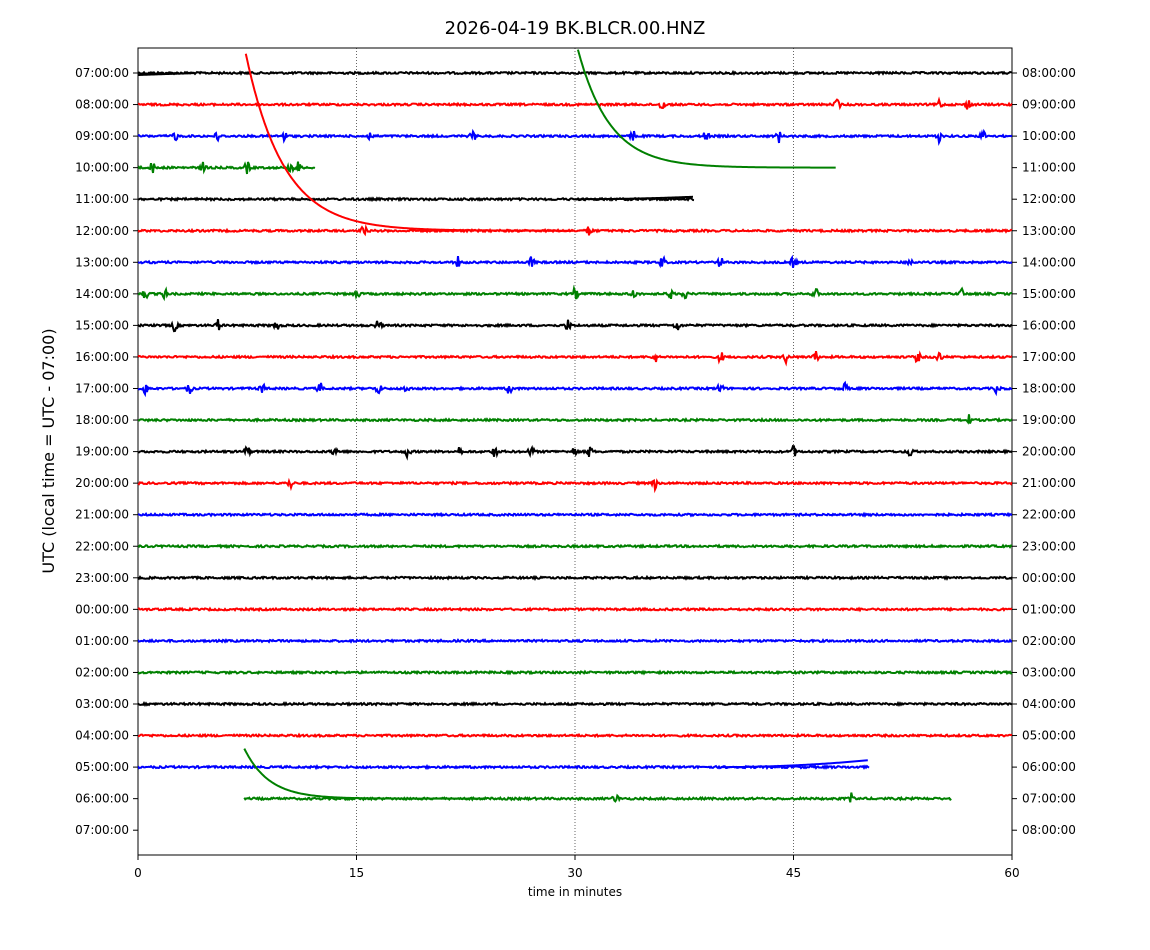 This screenshot has height=950, width=1150. I want to click on y-tick-label-right: 23:00:00, so click(1049, 546).